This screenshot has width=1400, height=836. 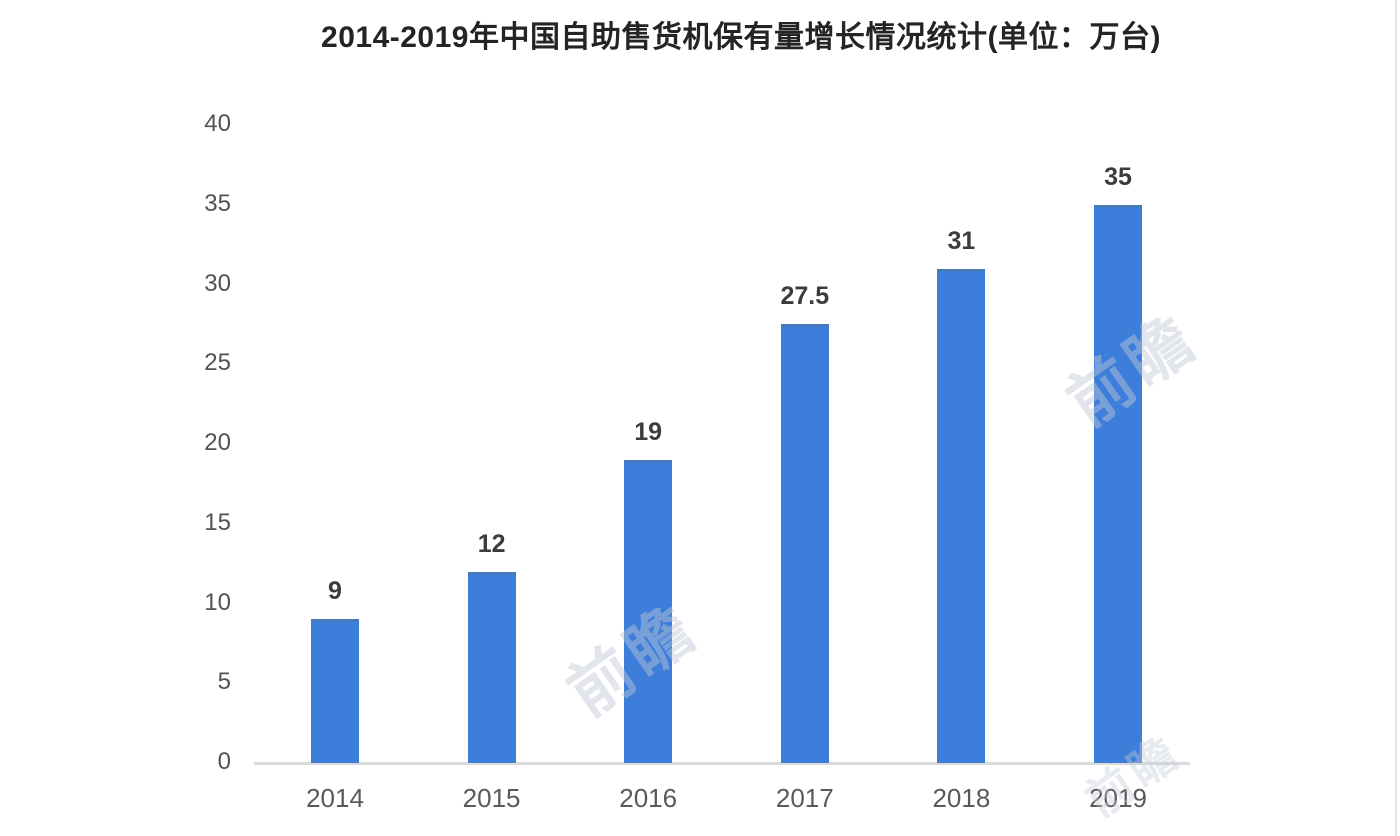 What do you see at coordinates (805, 296) in the screenshot?
I see `bar-value-label: 27.5` at bounding box center [805, 296].